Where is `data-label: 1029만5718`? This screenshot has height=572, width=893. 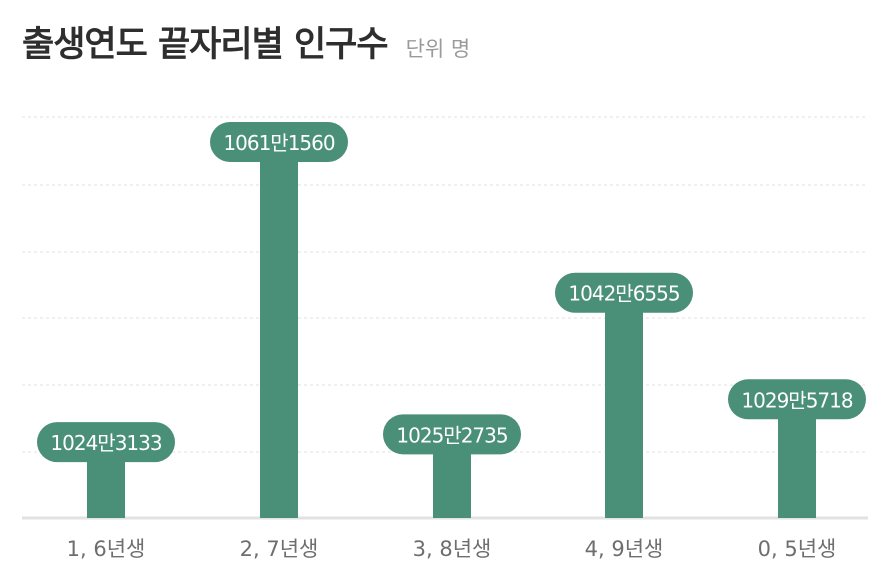
data-label: 1029만5718 is located at coordinates (796, 400).